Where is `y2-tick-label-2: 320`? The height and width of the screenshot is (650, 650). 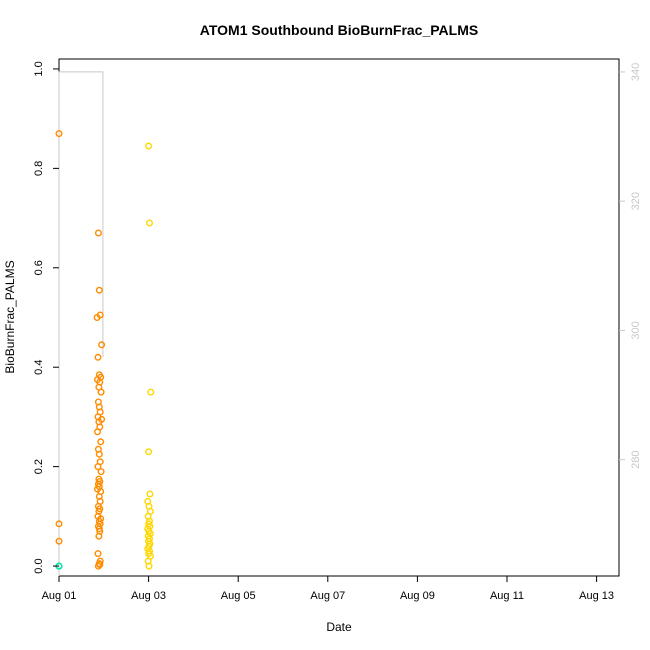 y2-tick-label-2: 320 is located at coordinates (636, 201).